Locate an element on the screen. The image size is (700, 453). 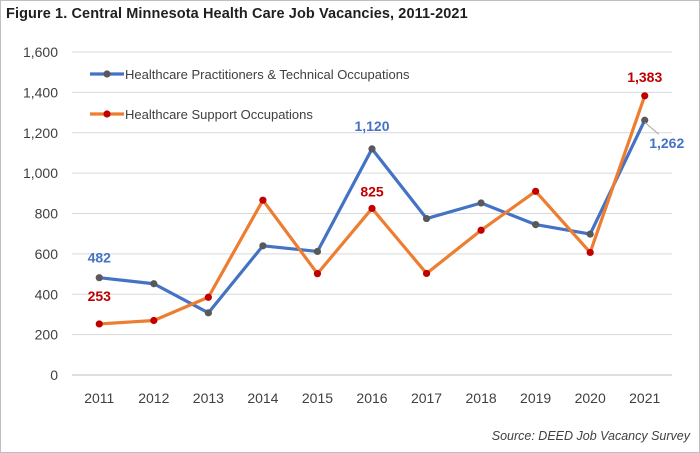
x-tick-label: 2015 is located at coordinates (317, 398).